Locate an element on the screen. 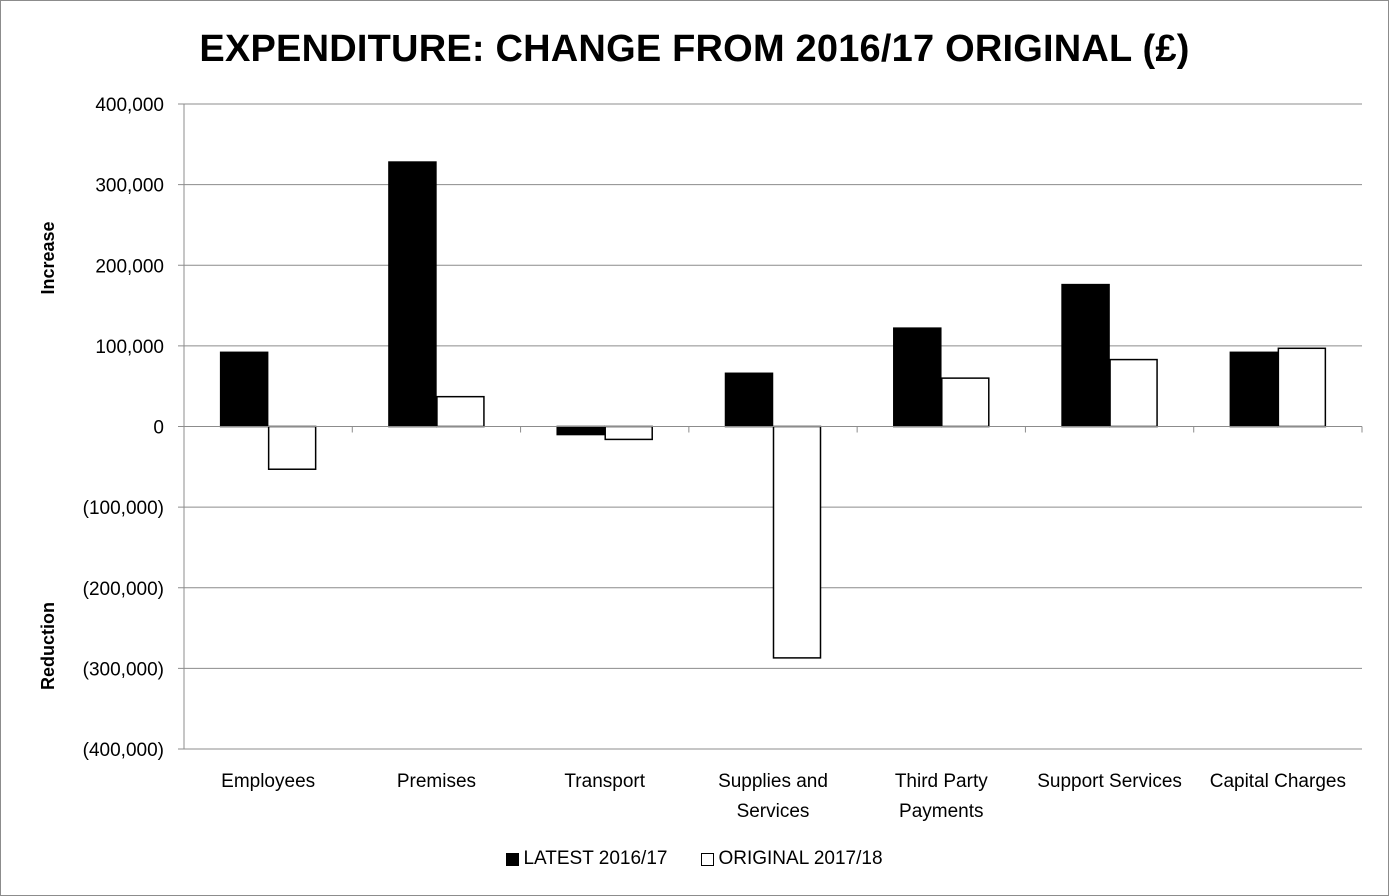  x-category-label: Premises is located at coordinates (436, 781).